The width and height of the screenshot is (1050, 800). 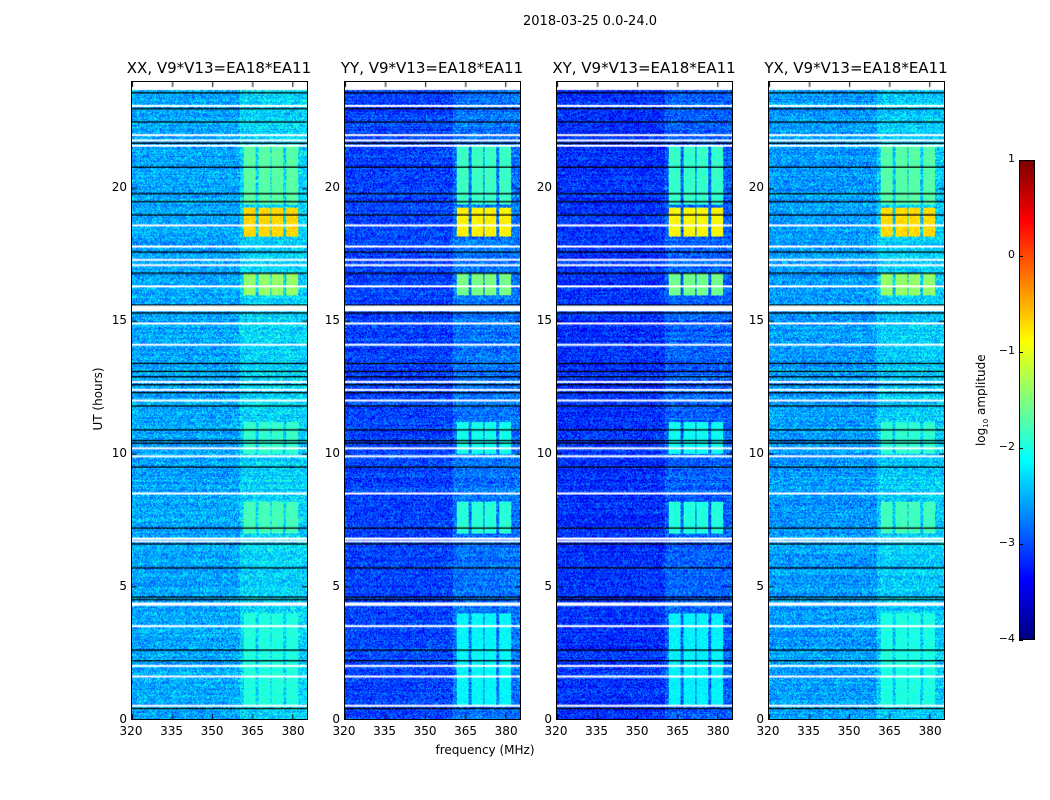 I want to click on panel-title: YY, V9*V13=EA18*EA11, so click(x=432, y=68).